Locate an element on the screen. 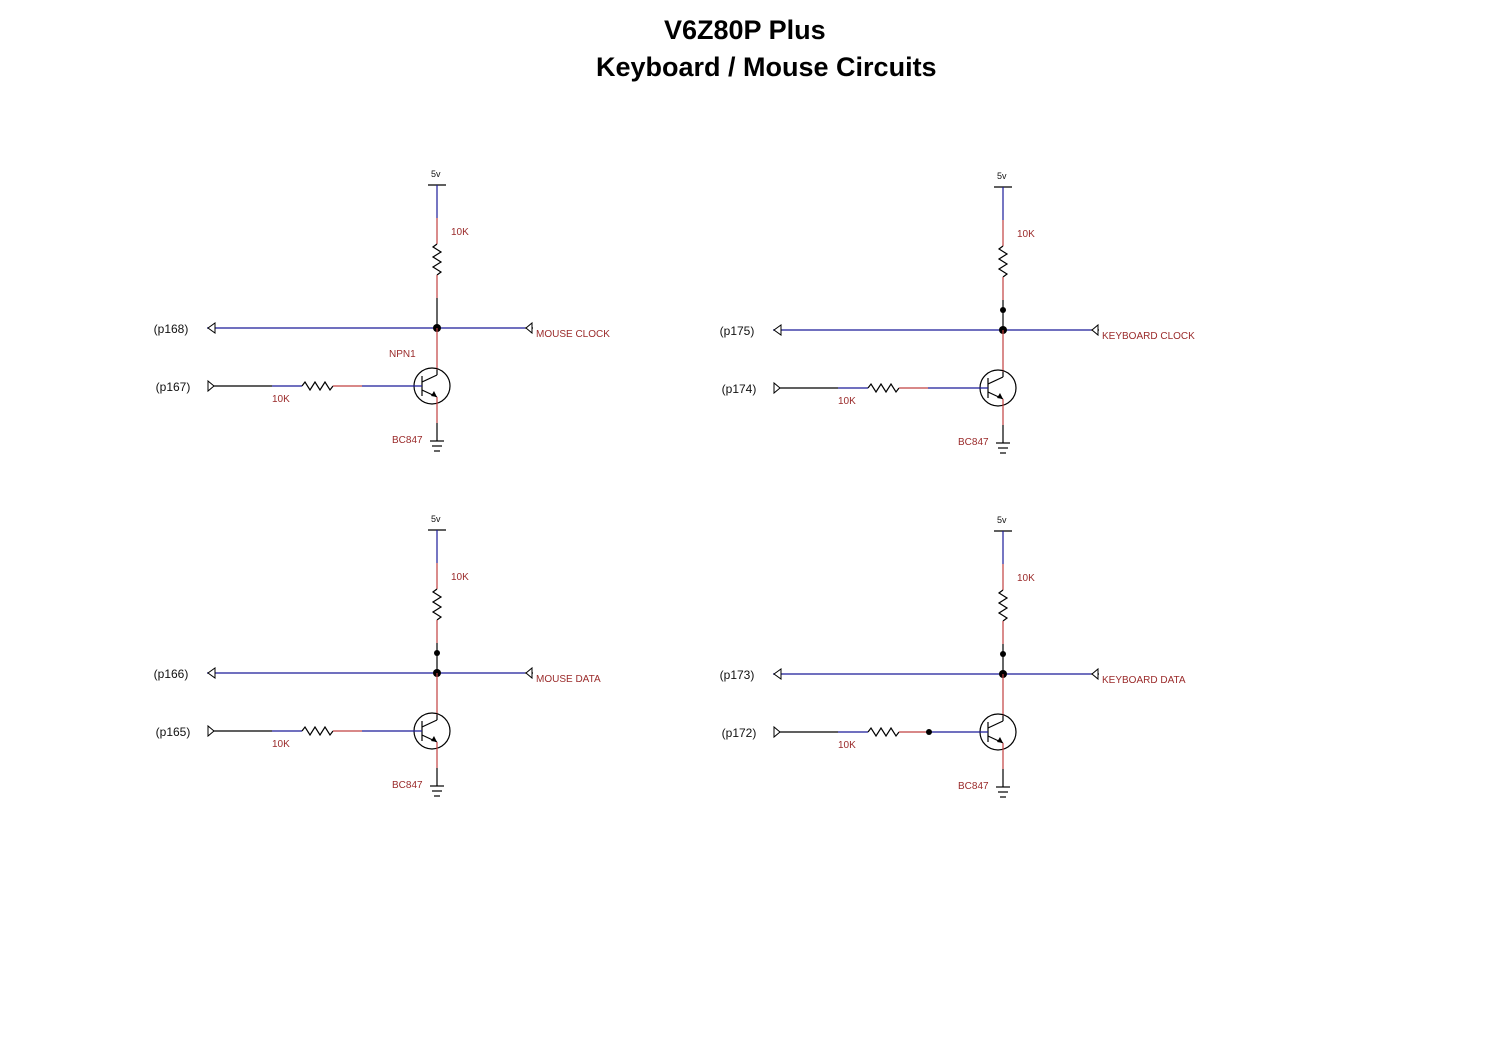 The height and width of the screenshot is (1060, 1495). signal-label: KEYBOARD DATA is located at coordinates (1144, 680).